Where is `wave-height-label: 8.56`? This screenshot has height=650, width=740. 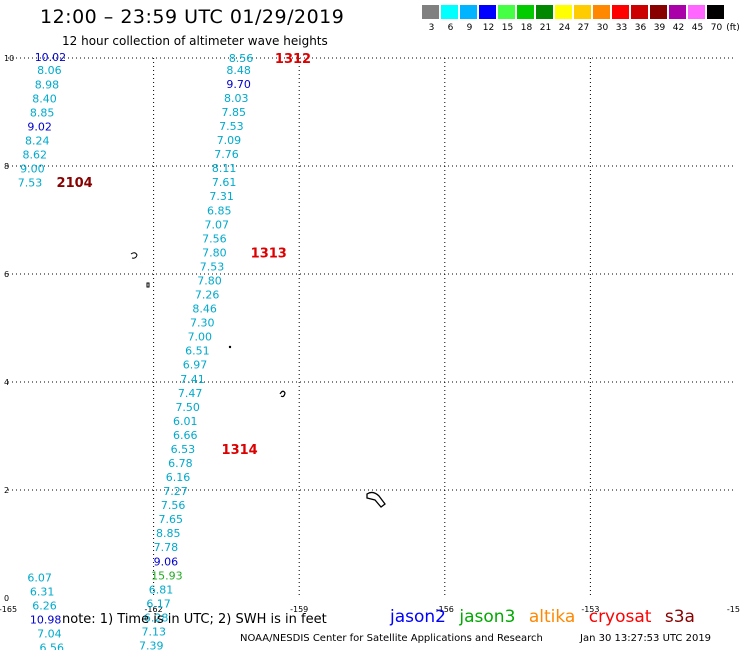 wave-height-label: 8.56 is located at coordinates (241, 58).